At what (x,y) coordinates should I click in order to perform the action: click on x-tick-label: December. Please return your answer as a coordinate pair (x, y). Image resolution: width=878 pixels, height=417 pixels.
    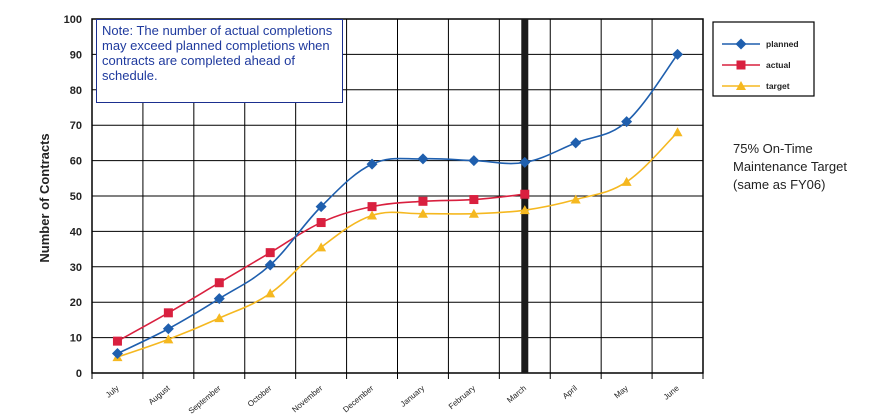
    Looking at the image, I should click on (358, 398).